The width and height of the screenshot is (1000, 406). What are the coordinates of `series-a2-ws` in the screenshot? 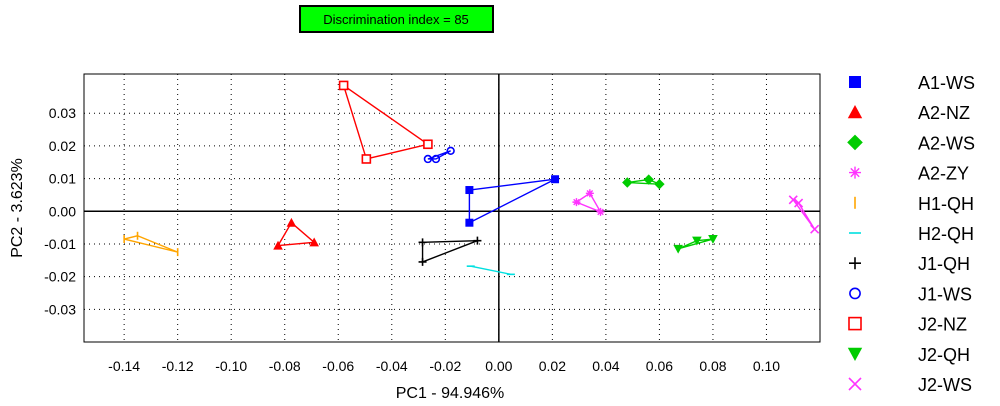 It's located at (643, 182).